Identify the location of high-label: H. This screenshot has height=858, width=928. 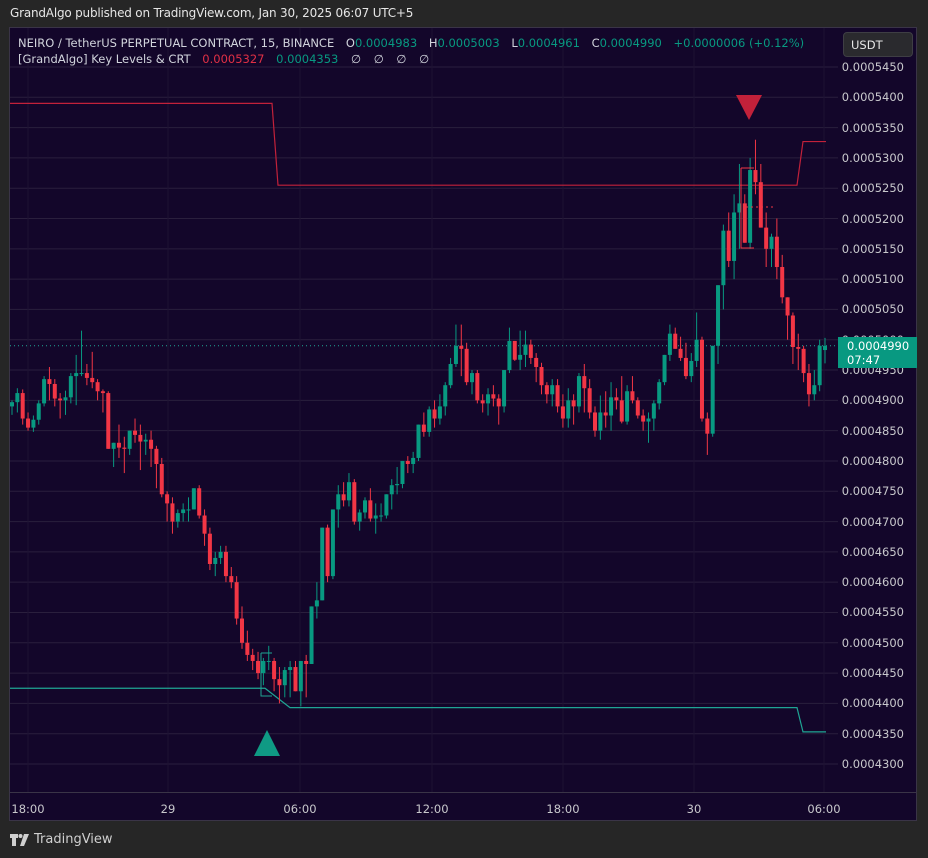
(433, 43).